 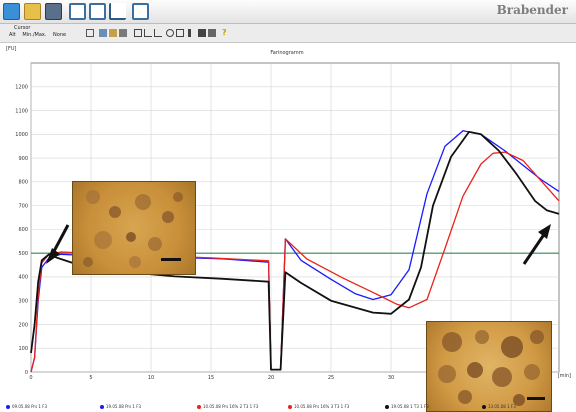 I want to click on legend-label: 19.05.08 Prs 1 F3, so click(x=124, y=406).